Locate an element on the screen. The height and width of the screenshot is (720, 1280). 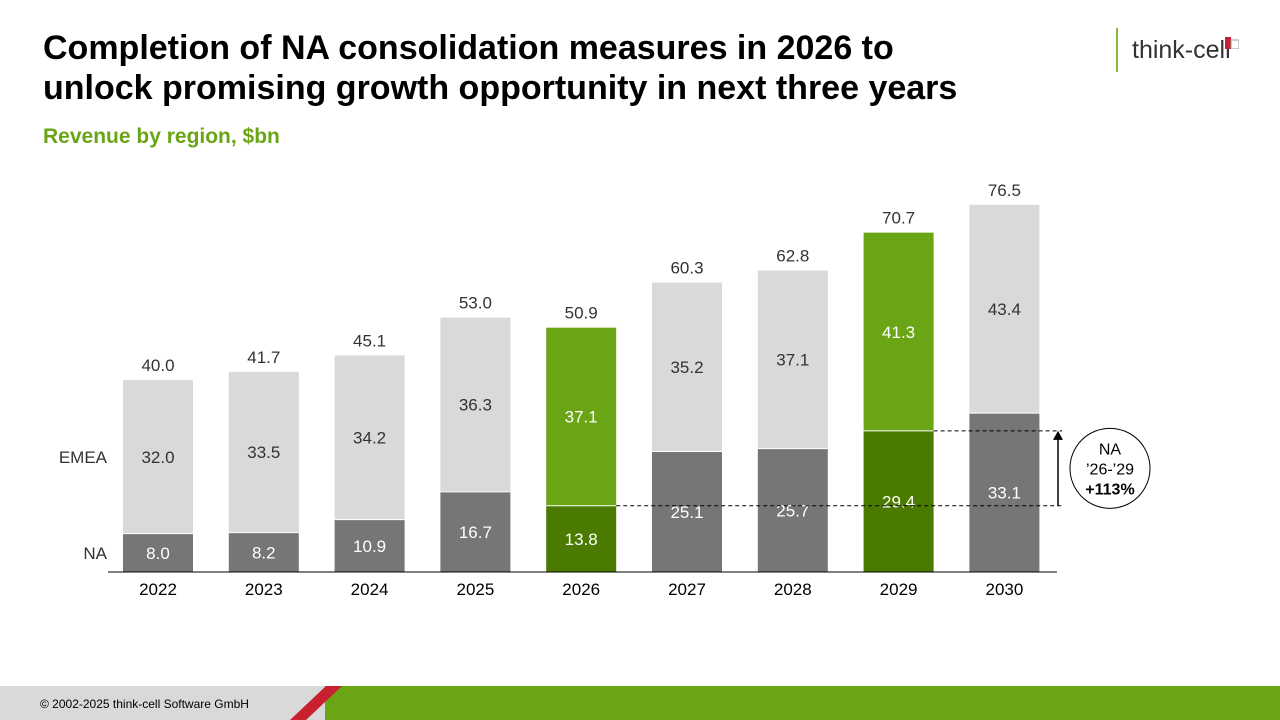
label-emea-2022: 32.0 is located at coordinates (157, 457).